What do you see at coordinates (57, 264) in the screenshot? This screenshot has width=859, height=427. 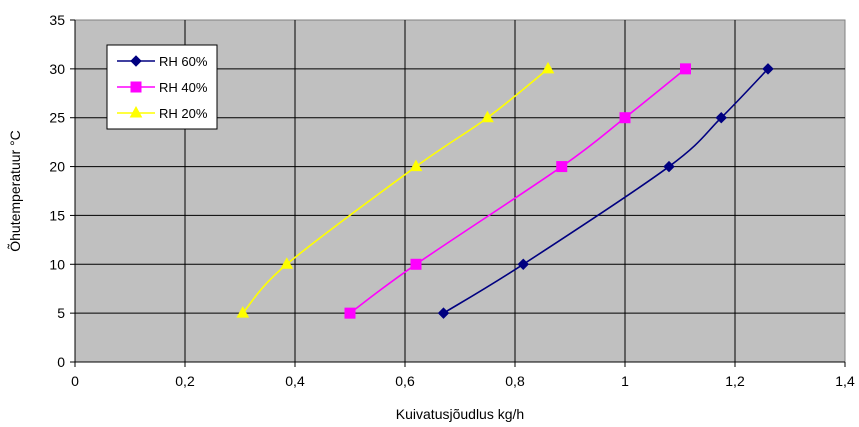 I see `y-tick-label: 10` at bounding box center [57, 264].